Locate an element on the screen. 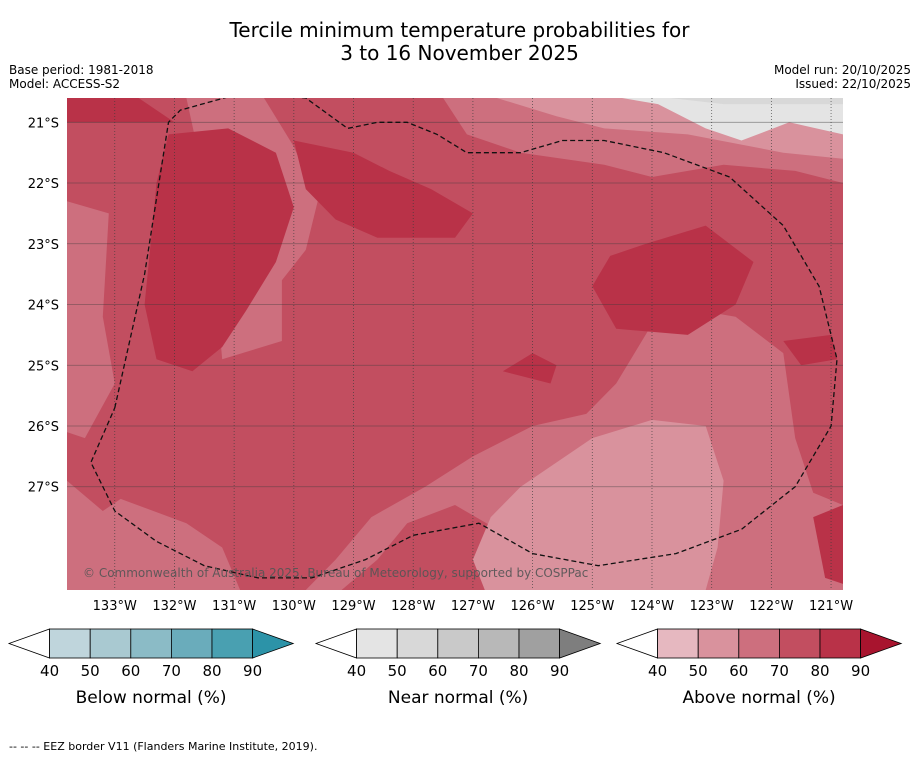  y-tick-label: 21°S is located at coordinates (43, 123).